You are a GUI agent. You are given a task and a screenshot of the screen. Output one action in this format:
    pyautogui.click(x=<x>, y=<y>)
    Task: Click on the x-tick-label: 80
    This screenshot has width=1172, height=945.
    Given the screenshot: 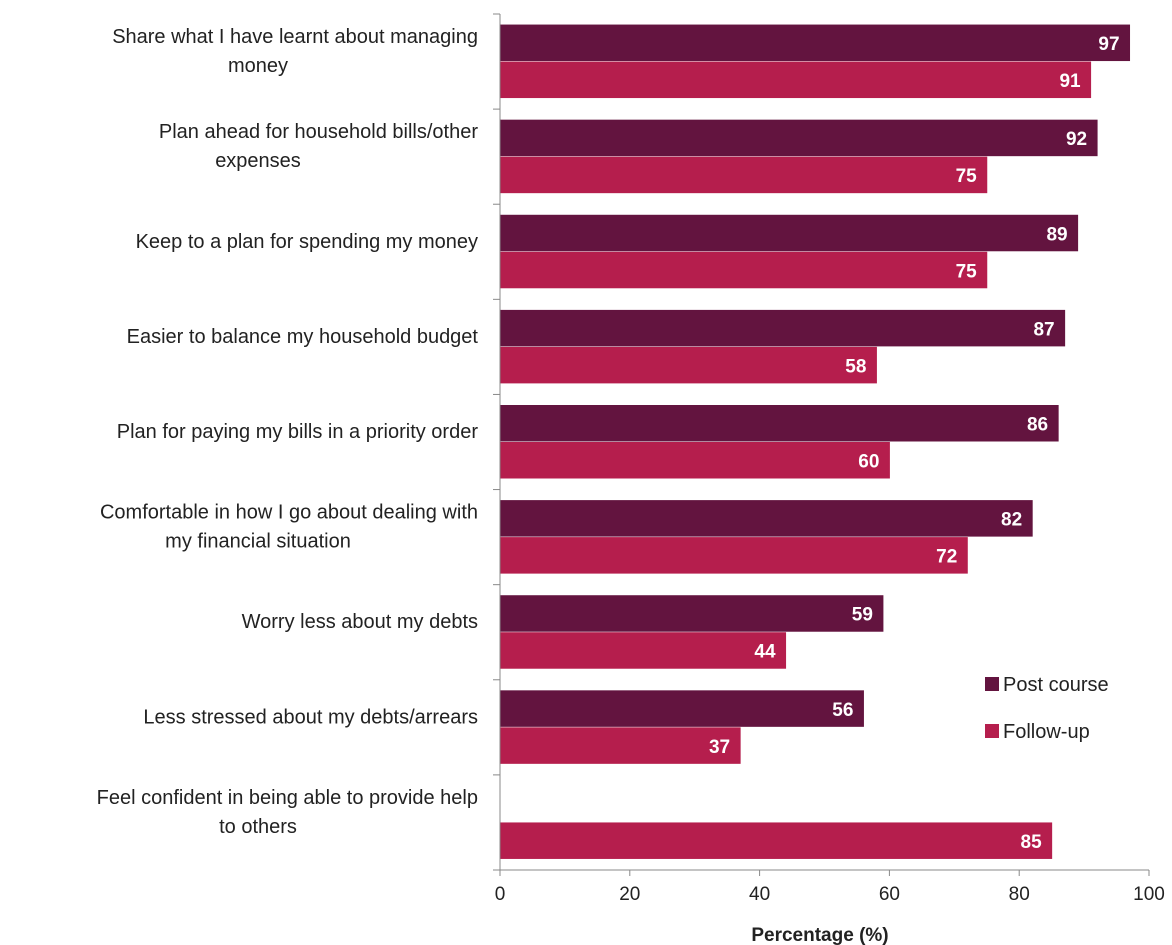 What is the action you would take?
    pyautogui.click(x=1019, y=894)
    